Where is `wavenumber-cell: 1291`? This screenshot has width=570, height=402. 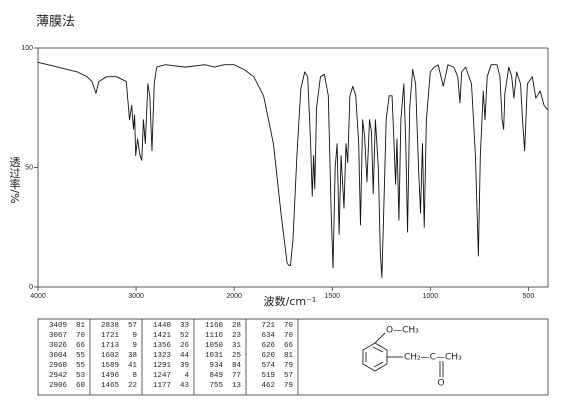 wavenumber-cell: 1291 is located at coordinates (162, 366).